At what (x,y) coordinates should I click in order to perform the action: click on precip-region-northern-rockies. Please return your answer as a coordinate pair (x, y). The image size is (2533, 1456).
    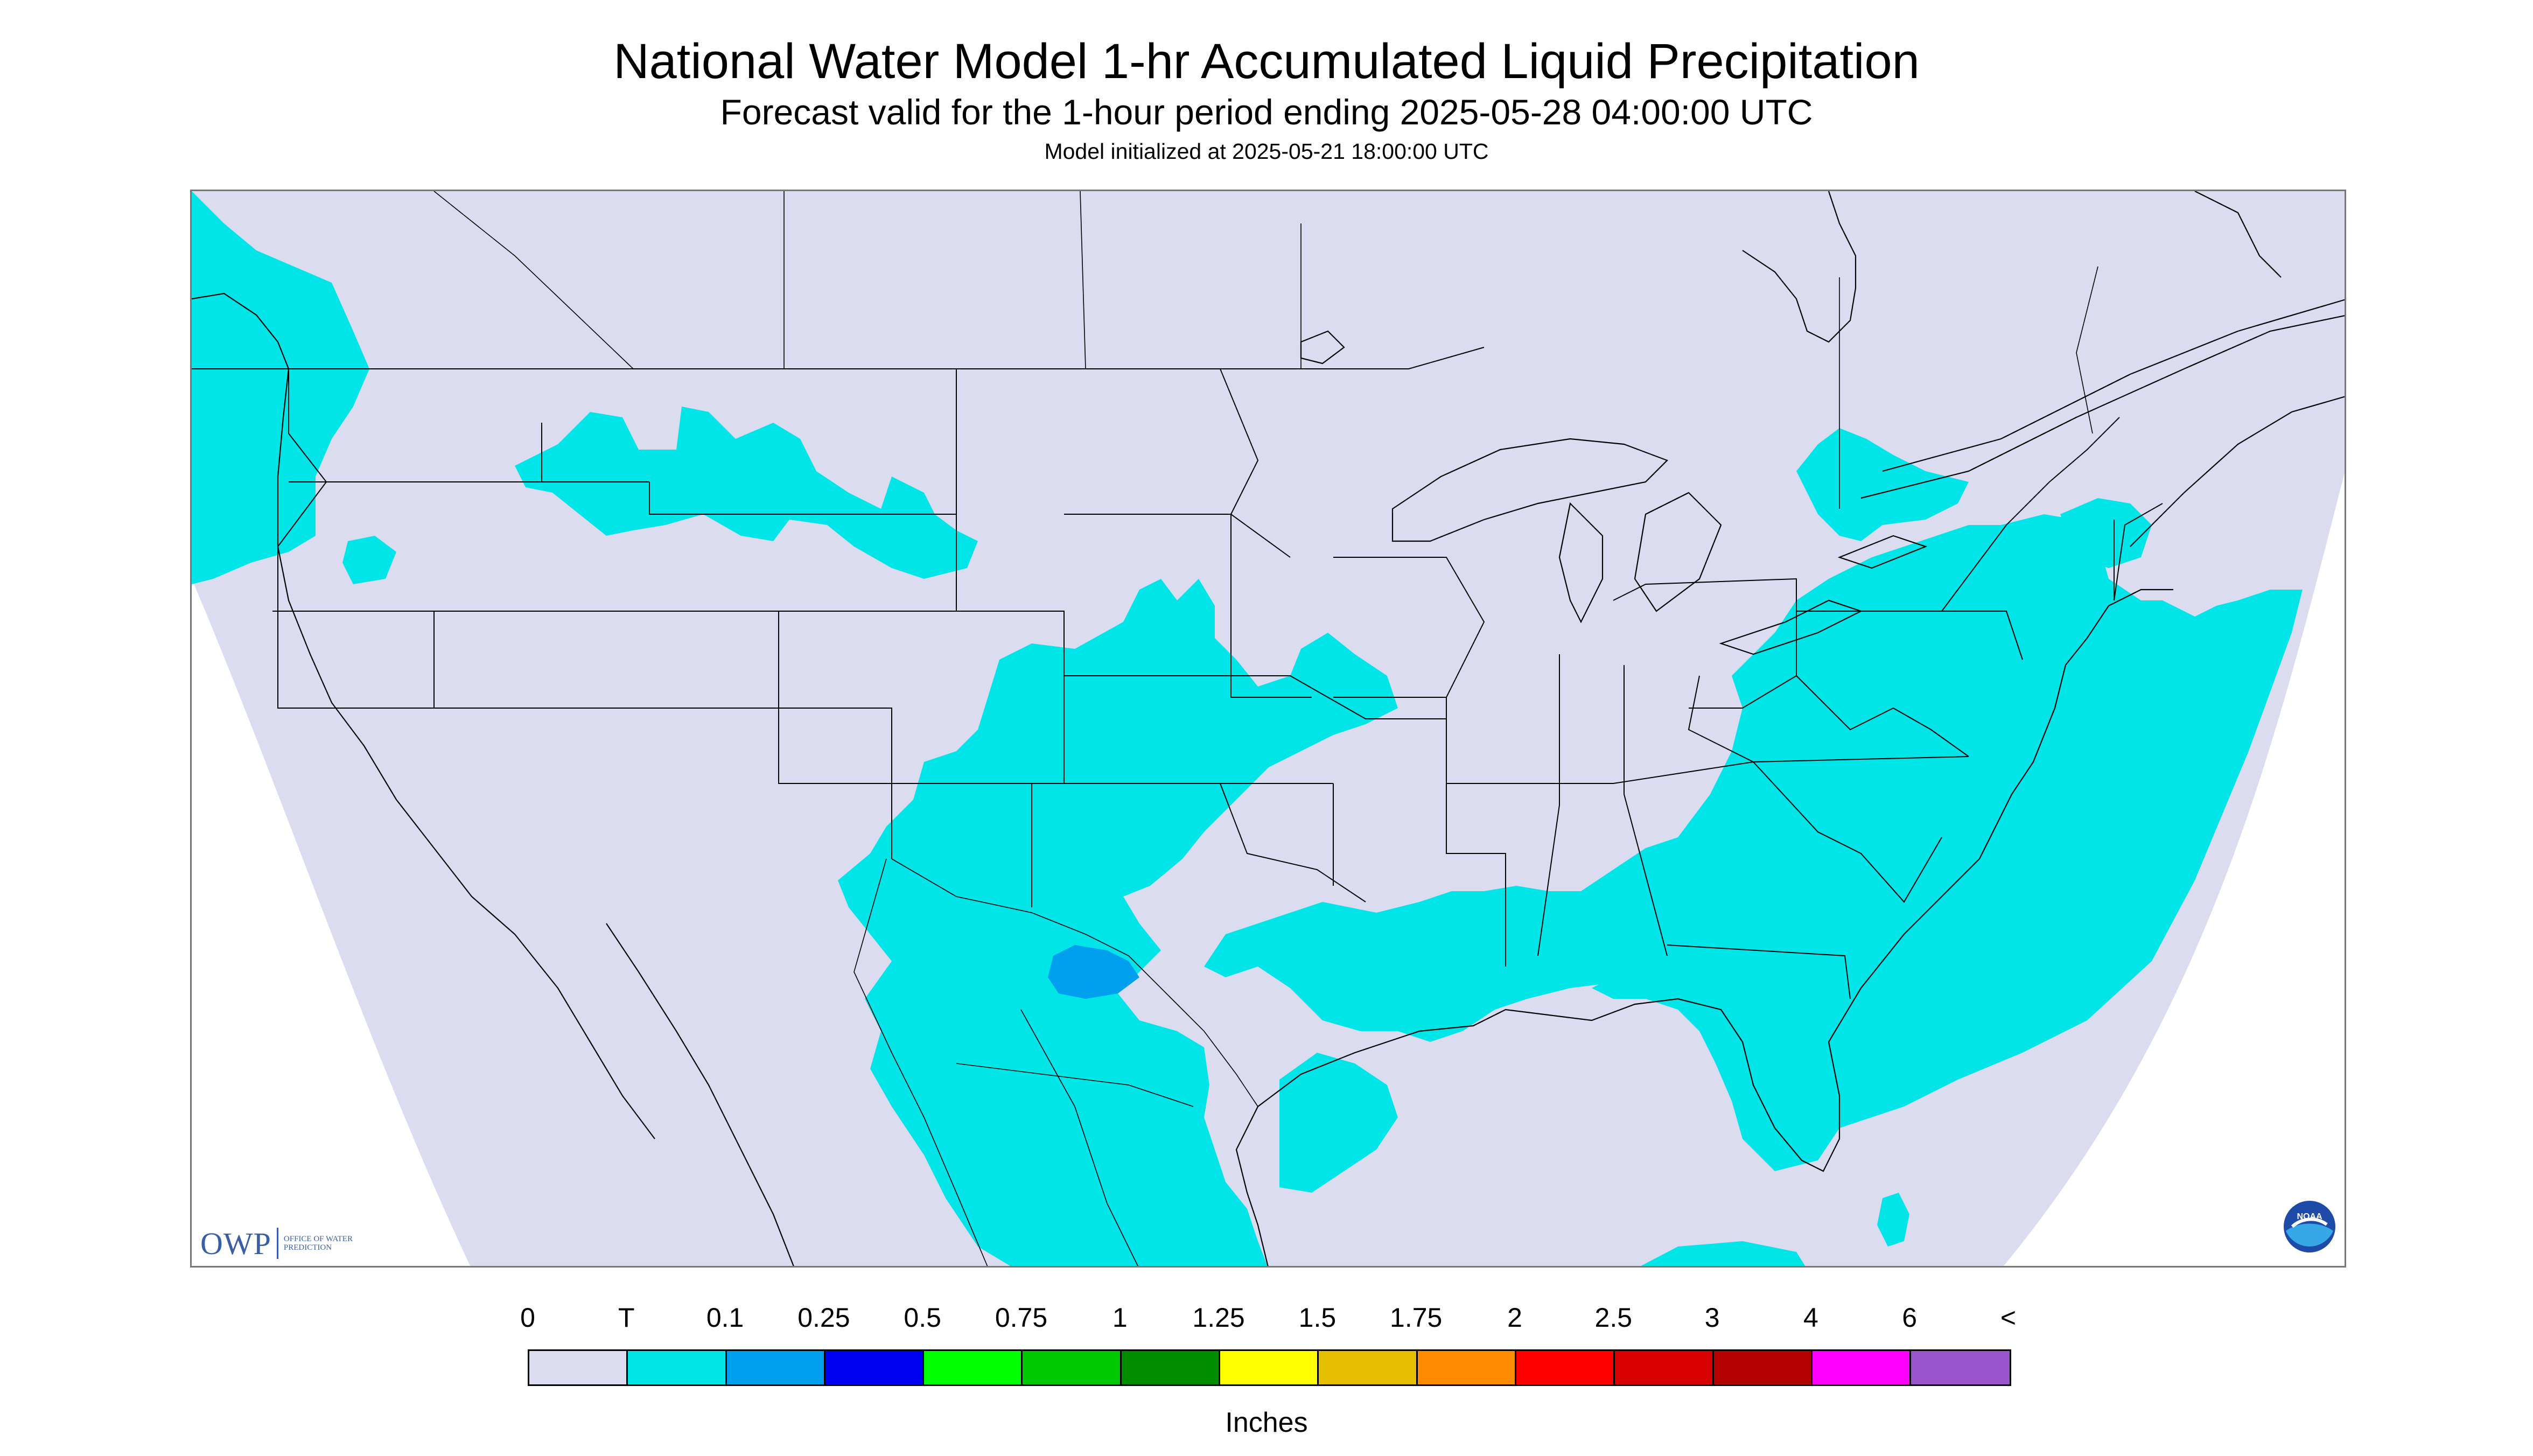
    Looking at the image, I should click on (746, 493).